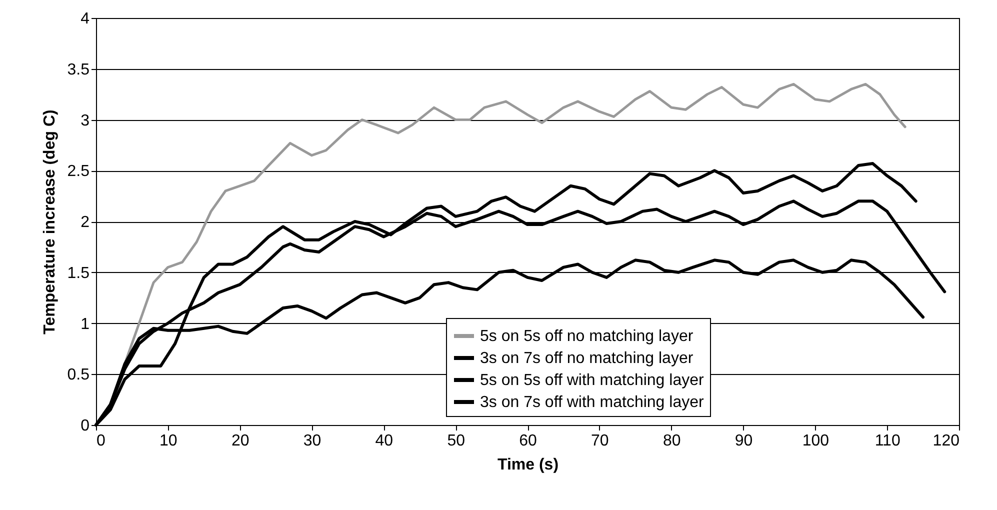 The width and height of the screenshot is (997, 510). Describe the element at coordinates (85, 222) in the screenshot. I see `y-tick-label: 2` at that location.